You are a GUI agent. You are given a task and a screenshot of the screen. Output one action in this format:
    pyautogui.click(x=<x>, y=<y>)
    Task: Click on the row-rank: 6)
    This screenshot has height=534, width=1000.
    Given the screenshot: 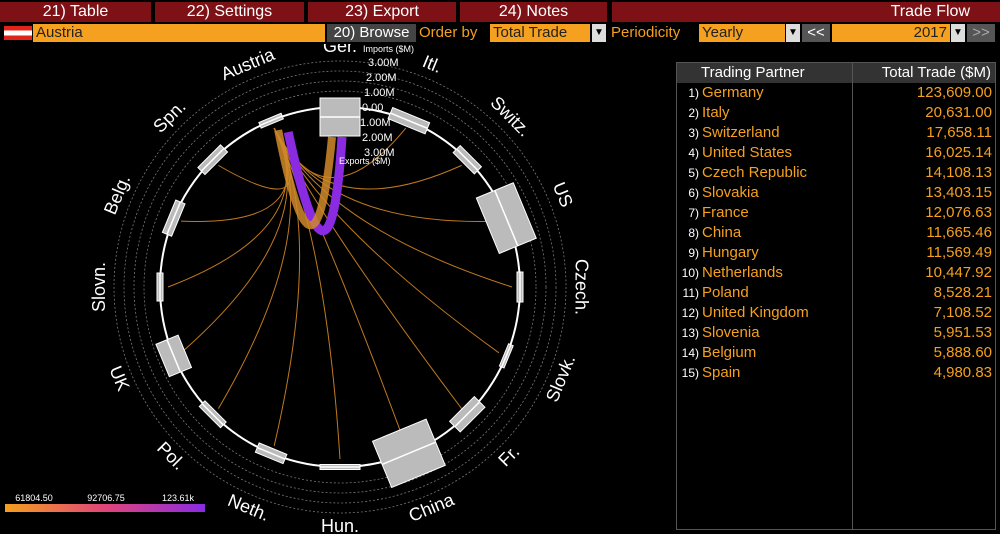 What is the action you would take?
    pyautogui.click(x=693, y=193)
    